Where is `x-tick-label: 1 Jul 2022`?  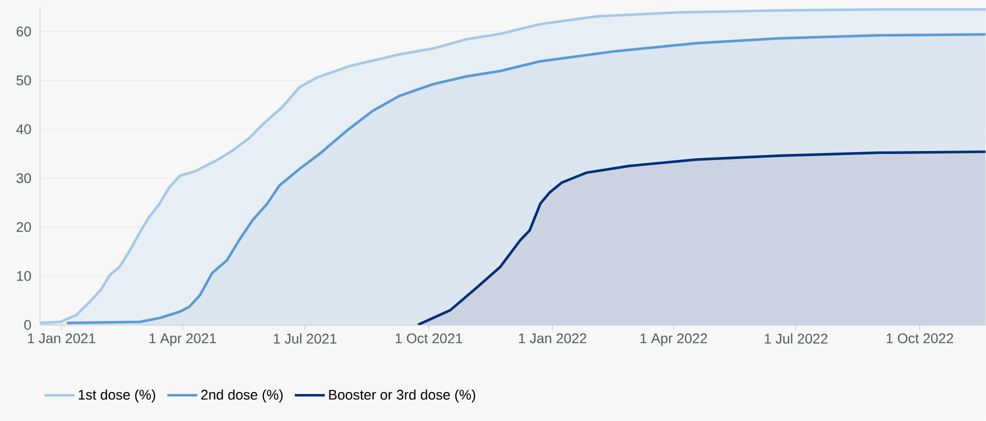 x-tick-label: 1 Jul 2022 is located at coordinates (796, 338).